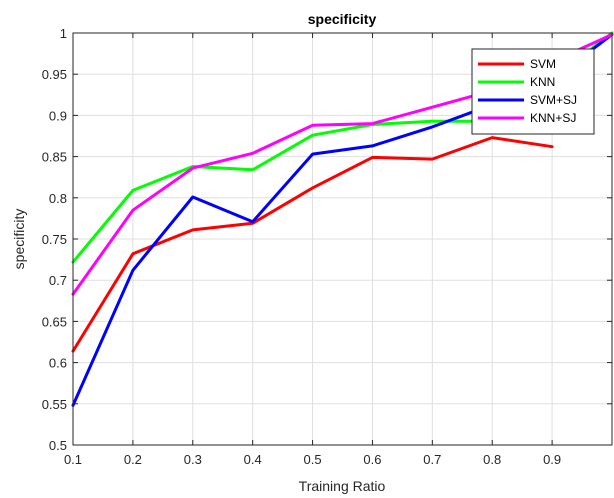  What do you see at coordinates (372, 459) in the screenshot?
I see `x-tick-label: 0.6` at bounding box center [372, 459].